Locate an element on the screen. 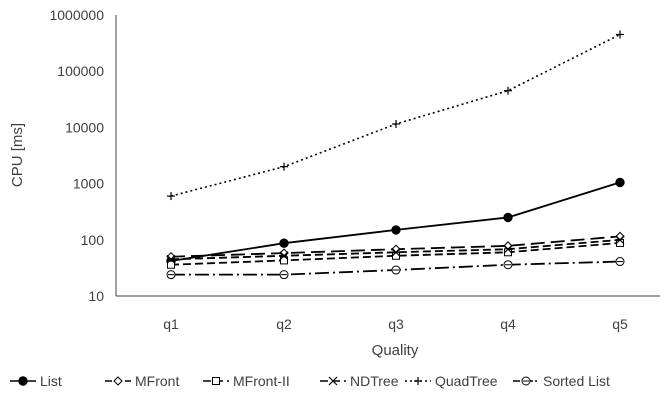  legend-item-ndtree: NDTree is located at coordinates (359, 381).